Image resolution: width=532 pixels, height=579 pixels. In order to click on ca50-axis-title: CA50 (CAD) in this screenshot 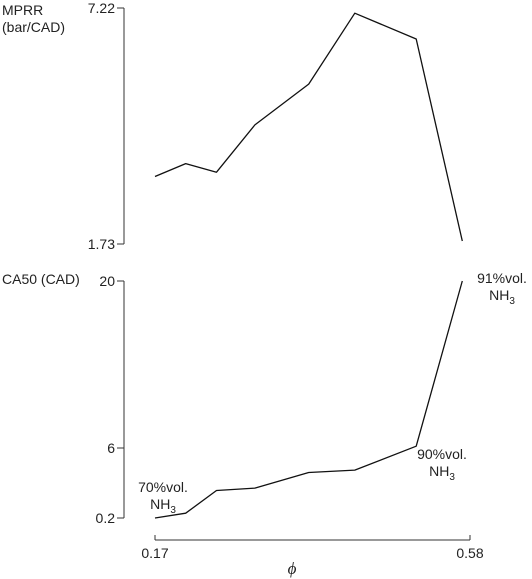, I will do `click(41, 279)`.